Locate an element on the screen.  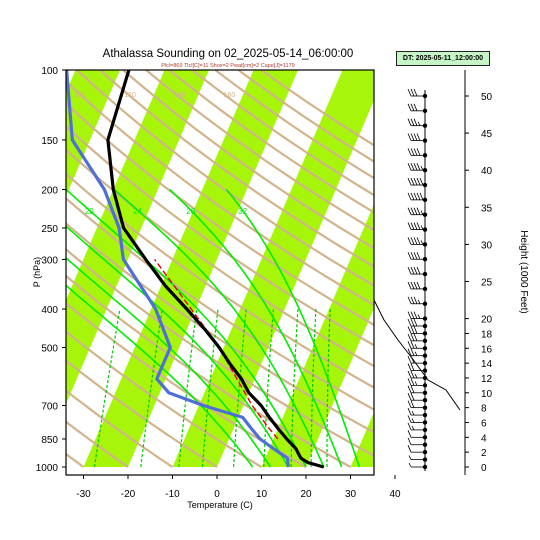
y-tick-label: 1000 is located at coordinates (47, 468).